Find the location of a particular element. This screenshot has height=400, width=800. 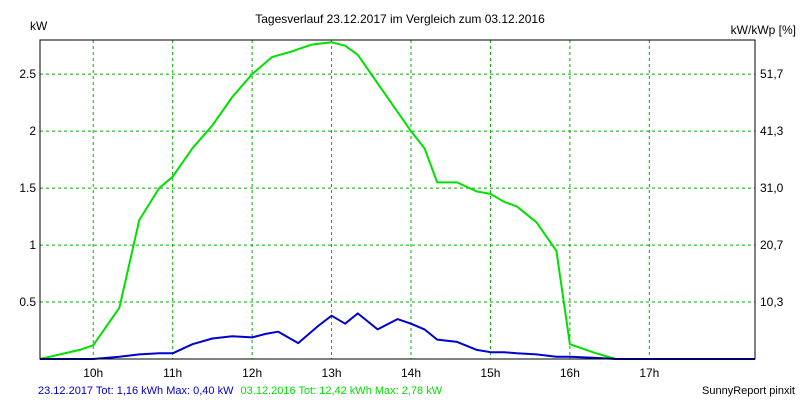

x-tick-label: 12h is located at coordinates (252, 373).